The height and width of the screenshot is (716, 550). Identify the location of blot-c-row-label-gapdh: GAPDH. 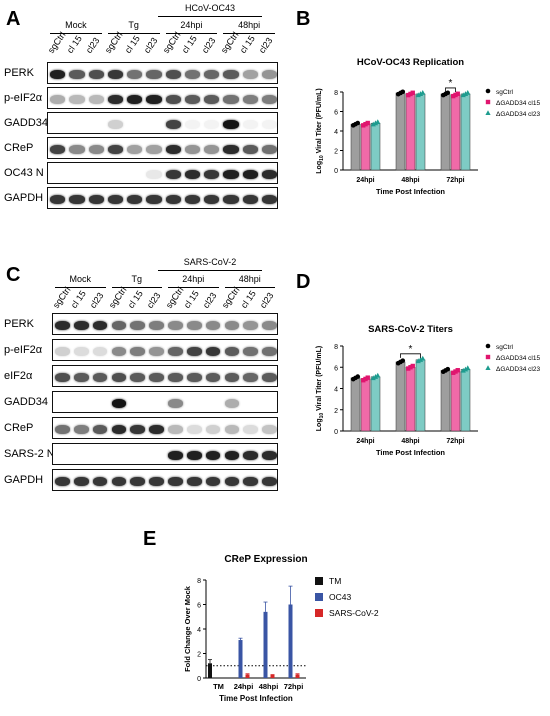
(24, 480).